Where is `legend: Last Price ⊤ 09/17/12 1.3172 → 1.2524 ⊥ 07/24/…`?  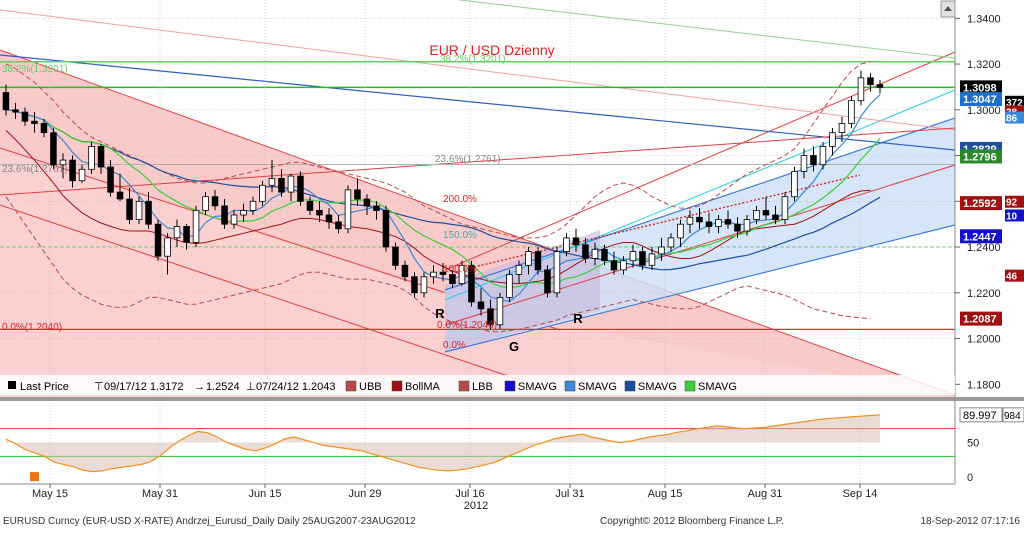 legend: Last Price ⊤ 09/17/12 1.3172 → 1.2524 ⊥ 07/24/… is located at coordinates (372, 386).